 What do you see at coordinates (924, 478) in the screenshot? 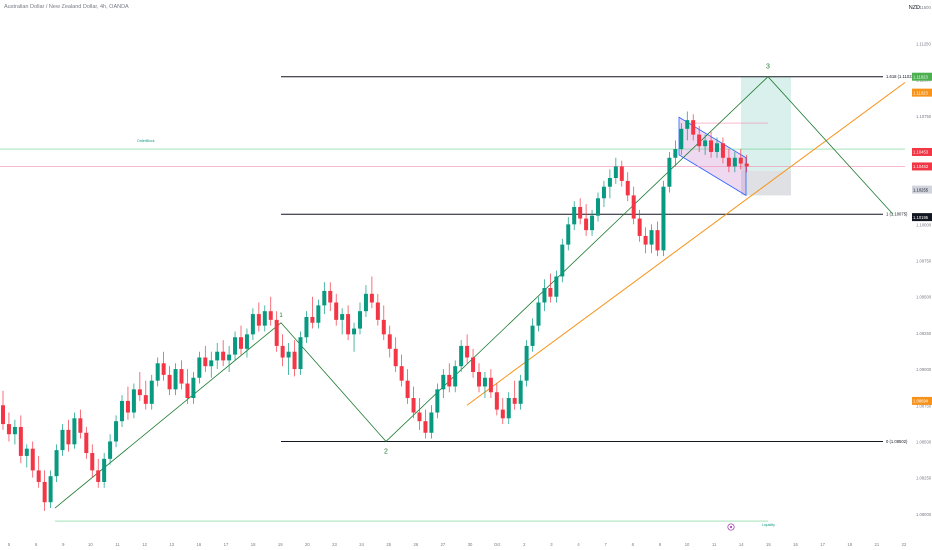
I see `y-tick-label: 1.08250` at bounding box center [924, 478].